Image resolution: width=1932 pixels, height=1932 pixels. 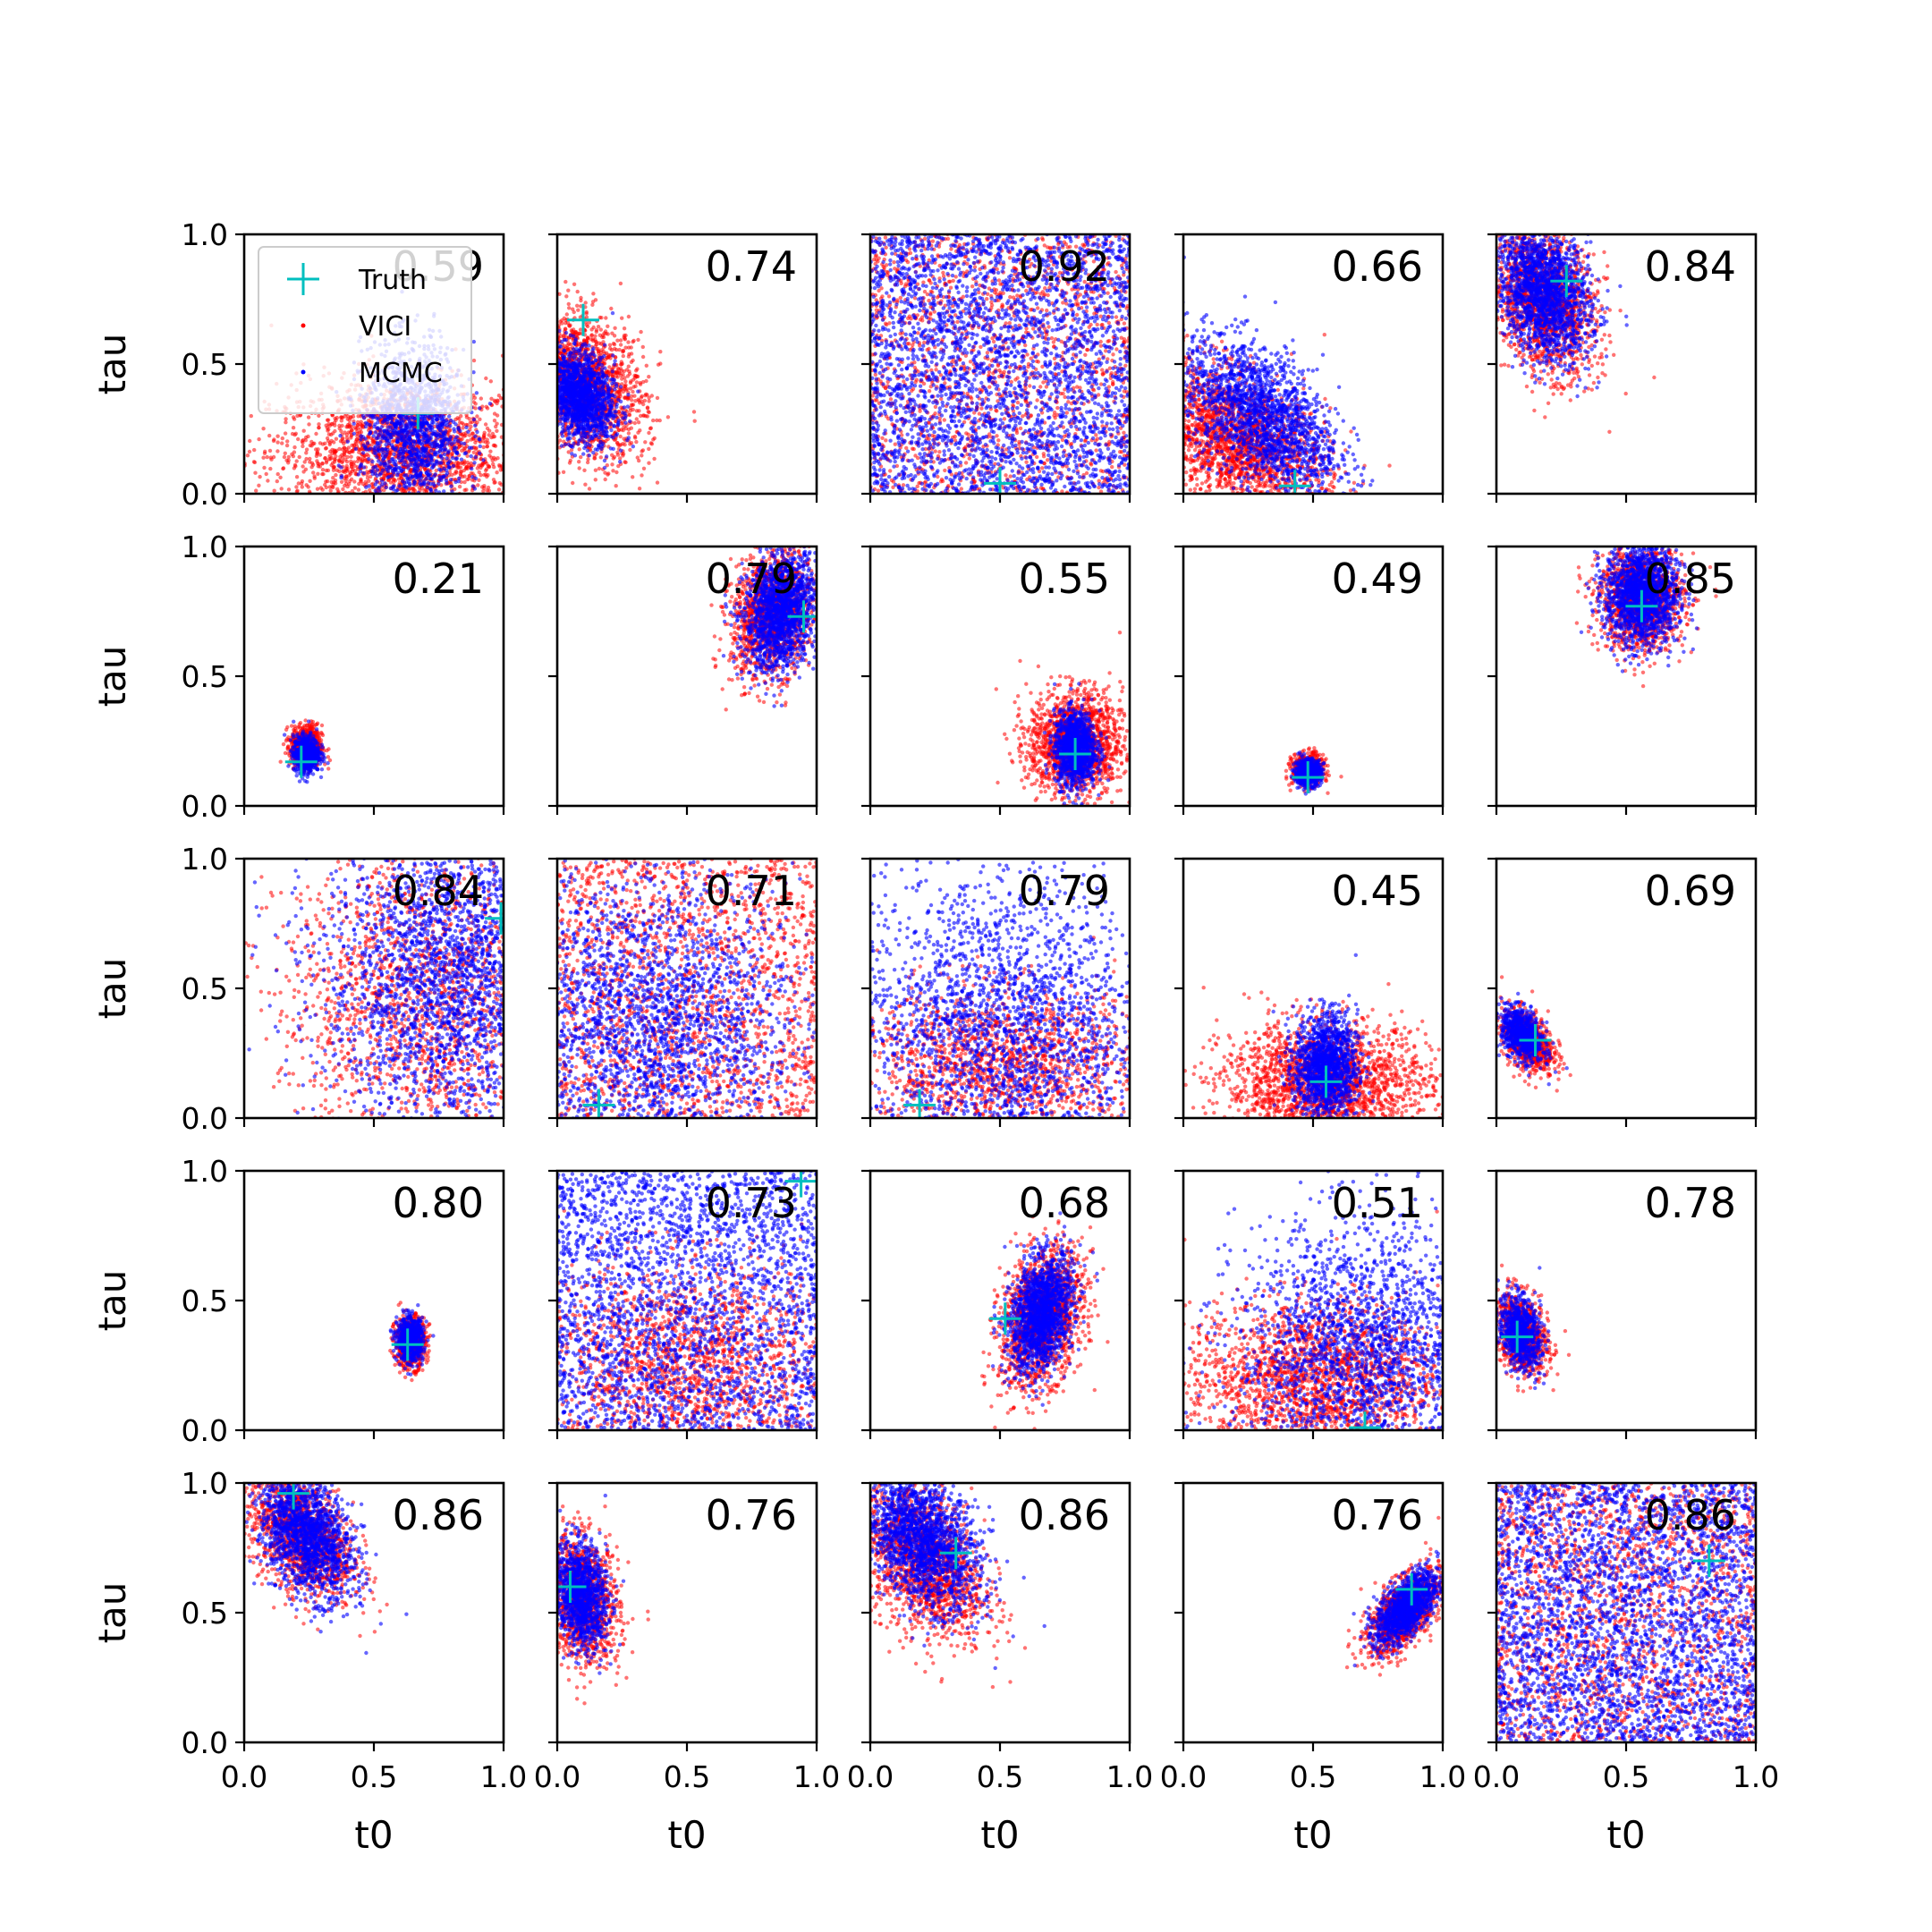 What do you see at coordinates (623, 389) in the screenshot?
I see `scatter-points` at bounding box center [623, 389].